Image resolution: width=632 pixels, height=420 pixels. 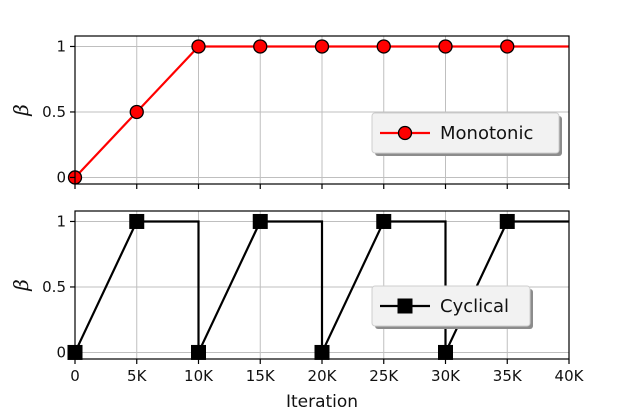 What do you see at coordinates (199, 376) in the screenshot?
I see `cyclical-x-tick-label: 10K` at bounding box center [199, 376].